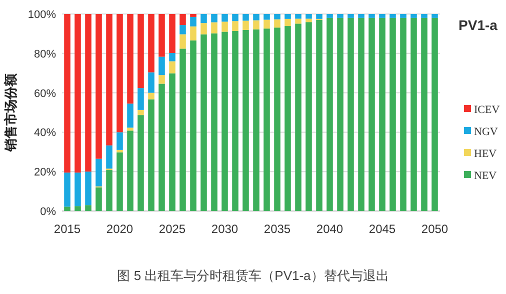 Image resolution: width=506 pixels, height=294 pixels. Describe the element at coordinates (45, 94) in the screenshot. I see `y-tick-label: 60%` at that location.